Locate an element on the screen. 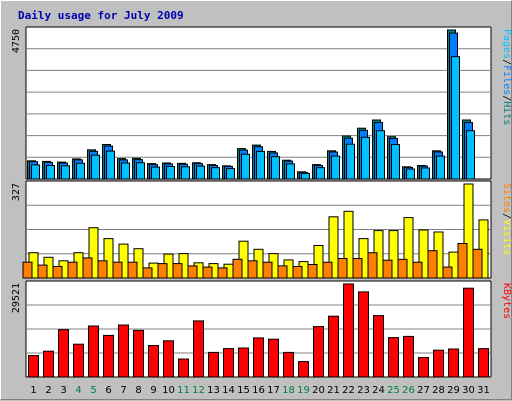 This screenshot has width=512, height=401. x-tick-label-day-18: 18 is located at coordinates (288, 390).